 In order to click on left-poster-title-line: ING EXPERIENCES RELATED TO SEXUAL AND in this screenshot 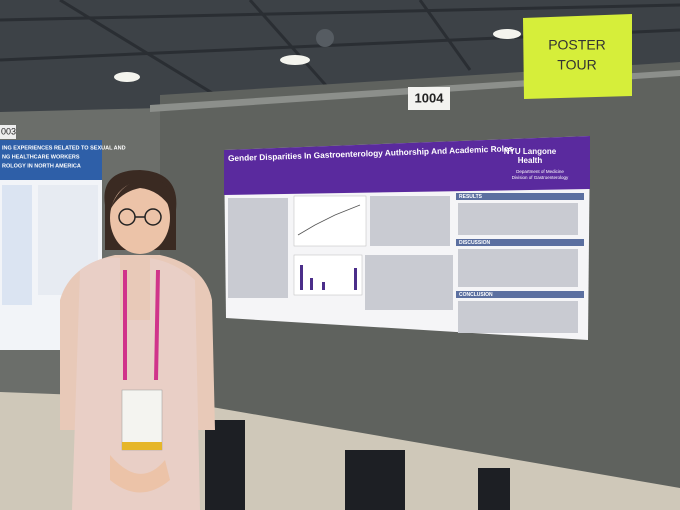, I will do `click(64, 148)`.